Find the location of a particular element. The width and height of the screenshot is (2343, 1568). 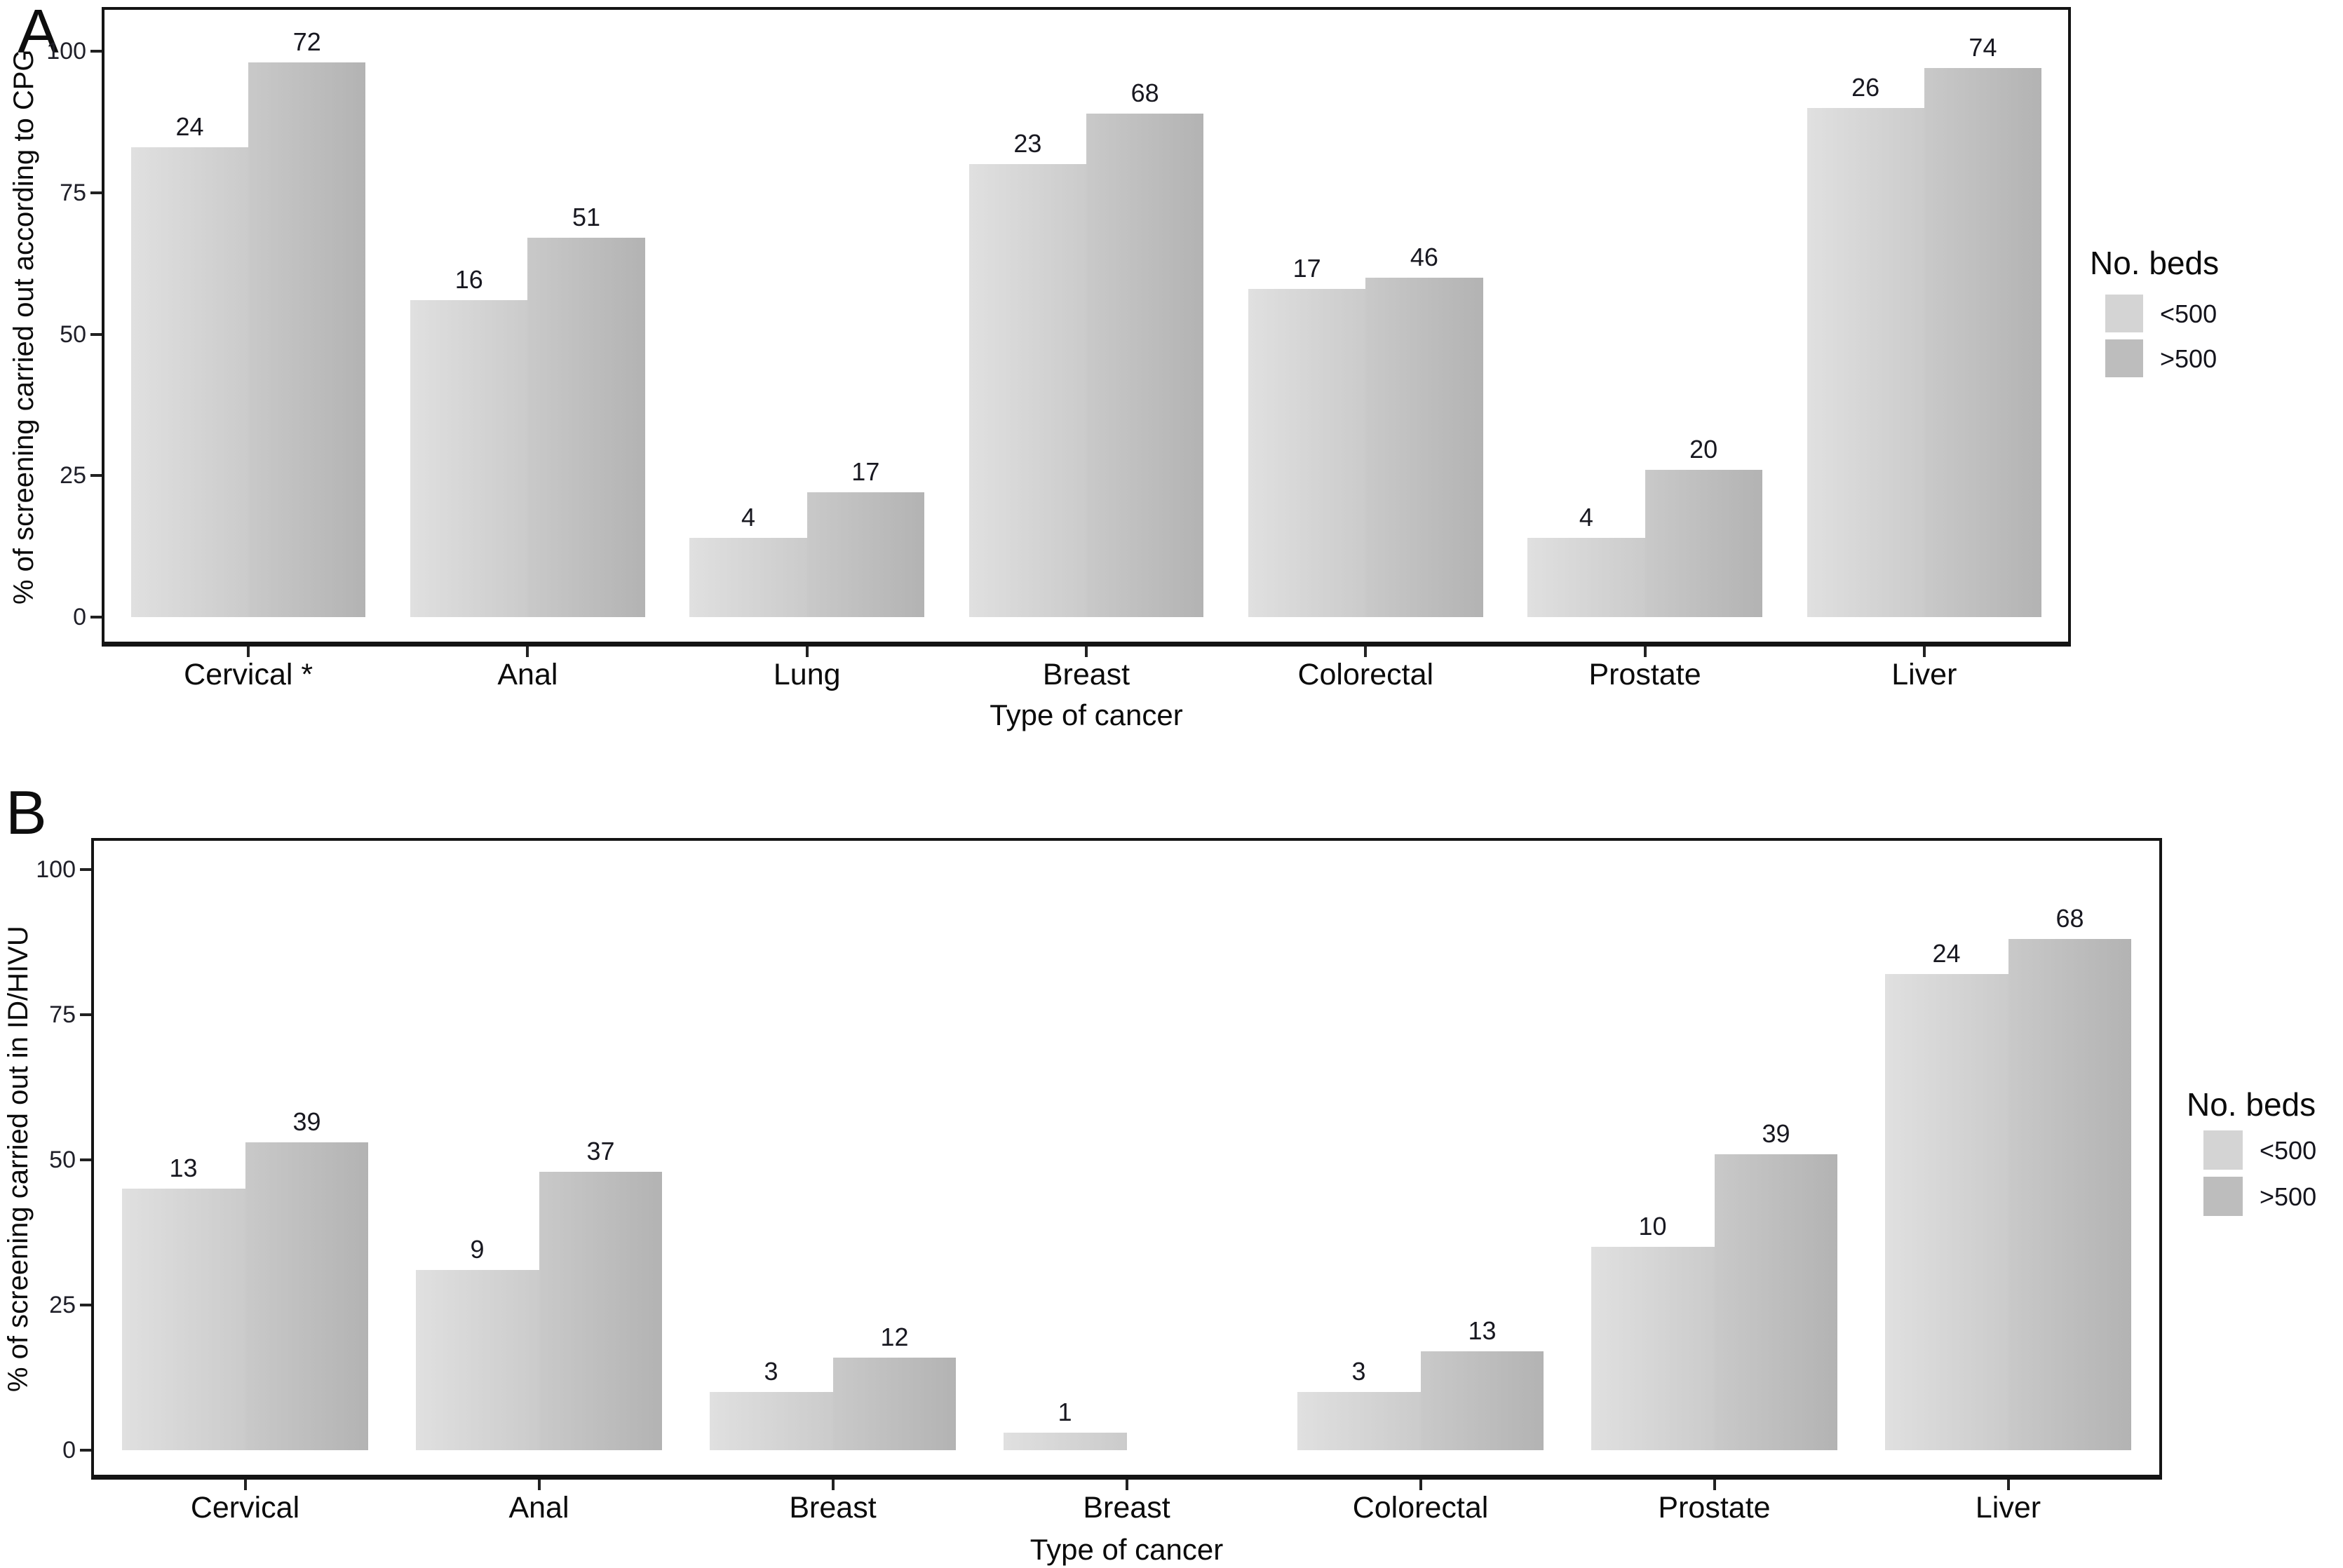

category-label: Anal is located at coordinates (527, 674).